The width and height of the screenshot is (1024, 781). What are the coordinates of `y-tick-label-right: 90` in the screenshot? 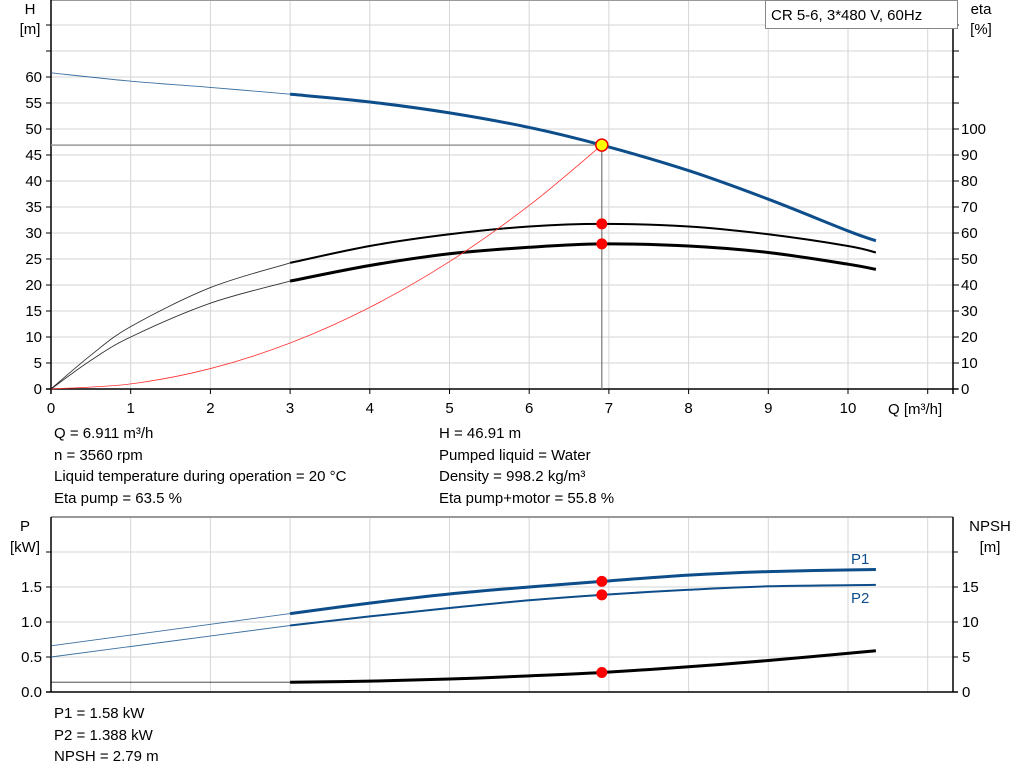 It's located at (969, 155).